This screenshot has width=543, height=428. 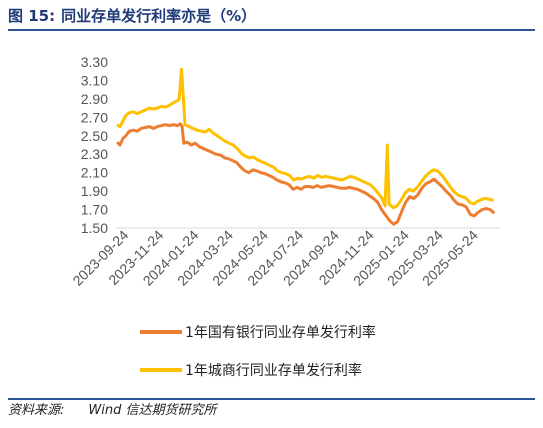 What do you see at coordinates (94, 210) in the screenshot?
I see `y-tick-label: 1.70` at bounding box center [94, 210].